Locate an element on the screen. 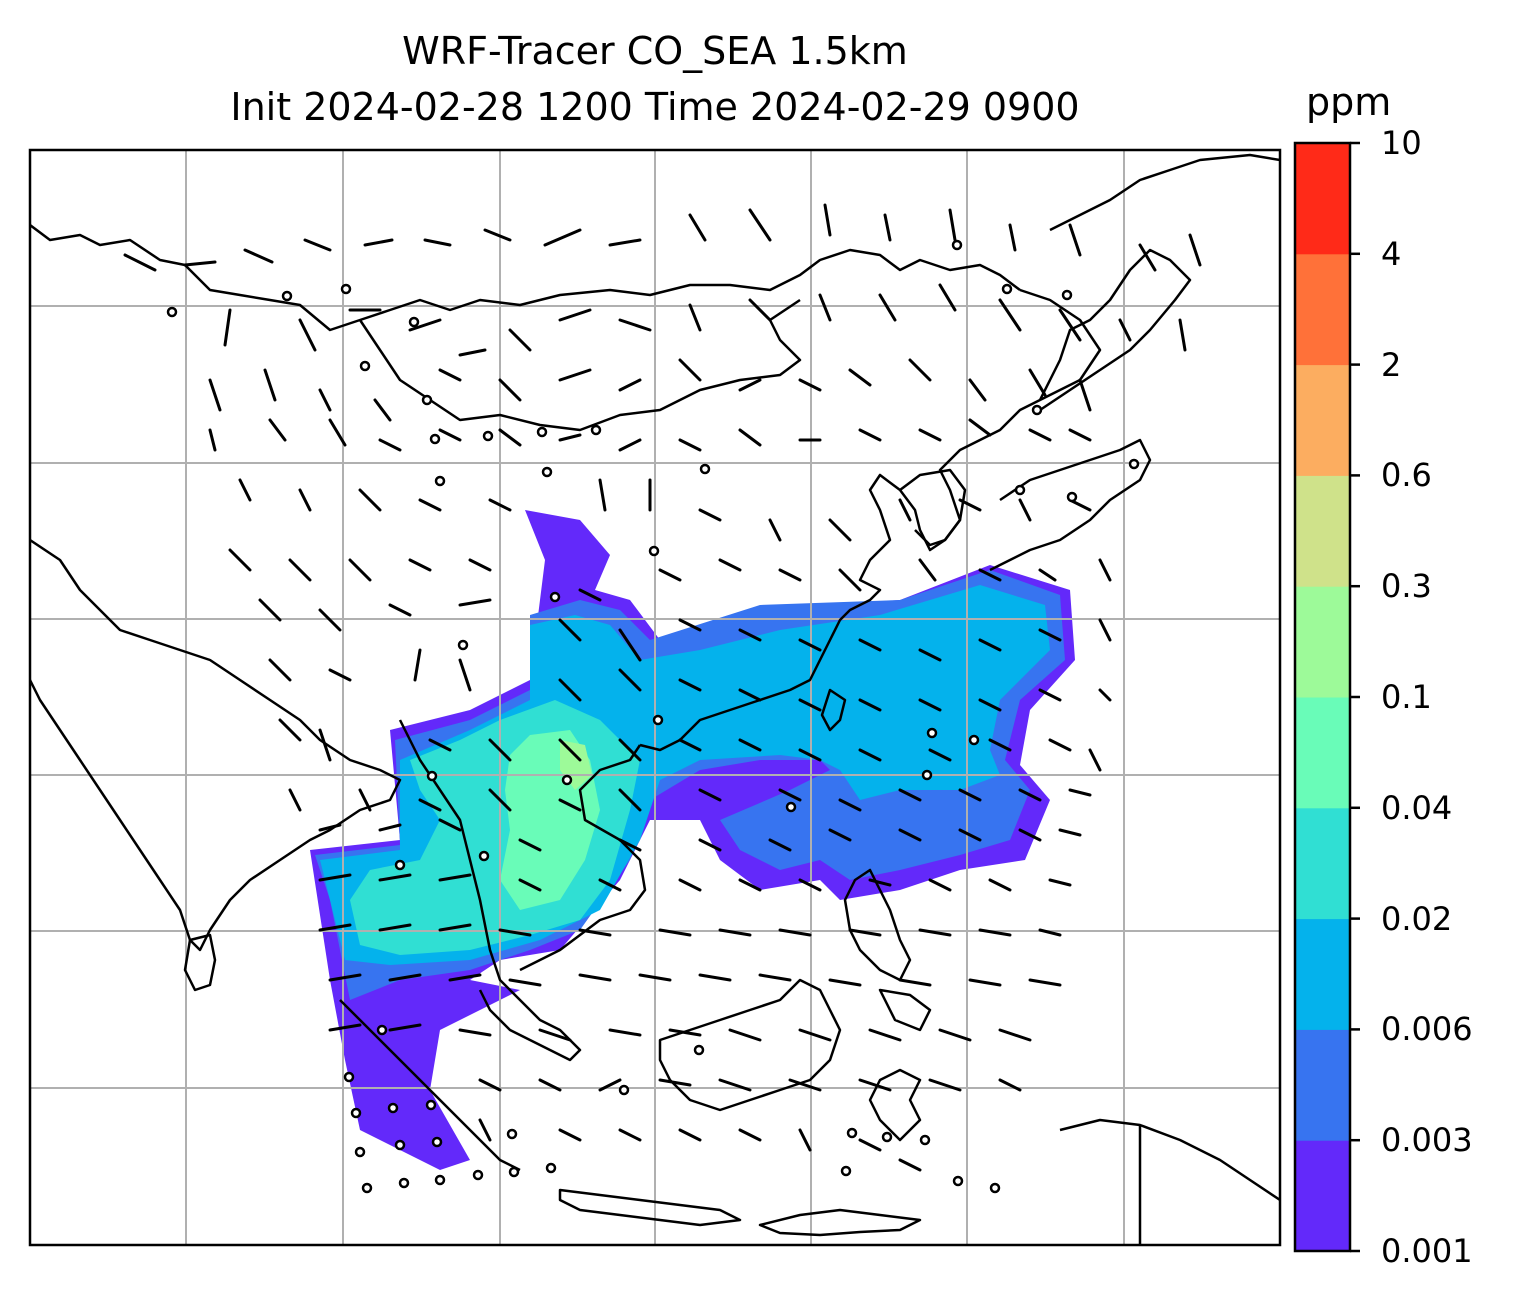  coast-japan is located at coordinates (1090, 410).